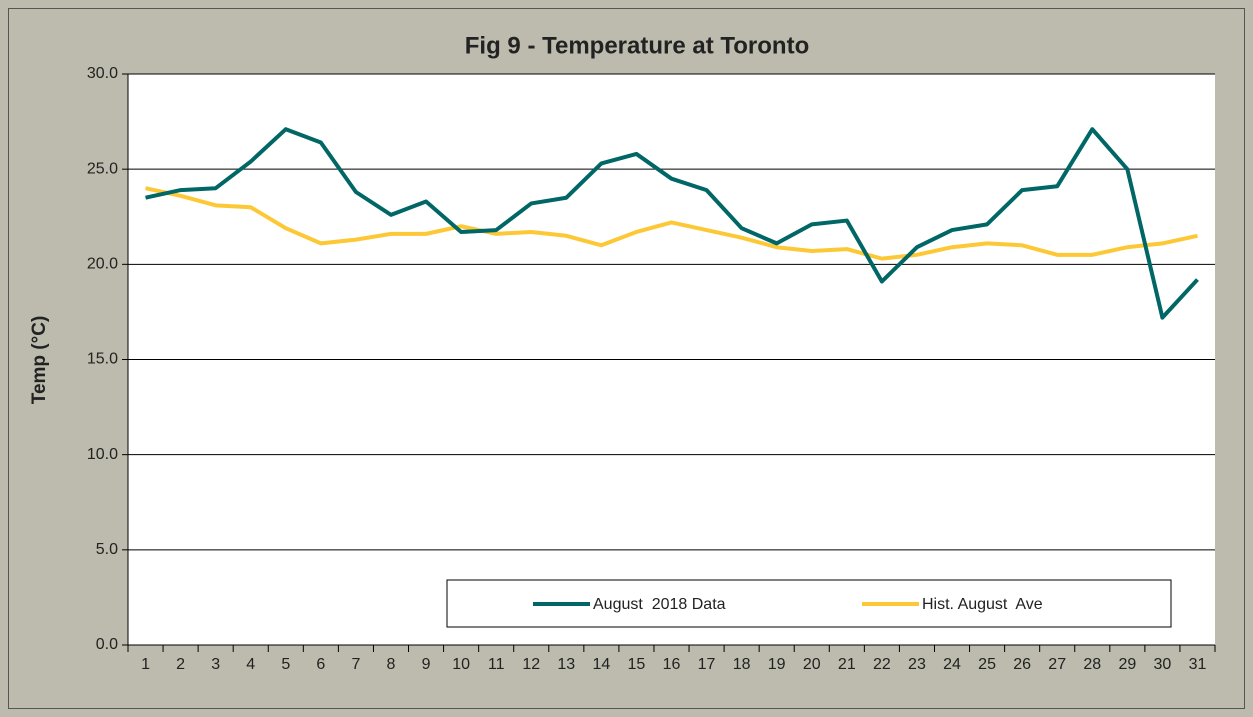 This screenshot has height=717, width=1253. What do you see at coordinates (982, 604) in the screenshot?
I see `legend-label: Hist. August Ave` at bounding box center [982, 604].